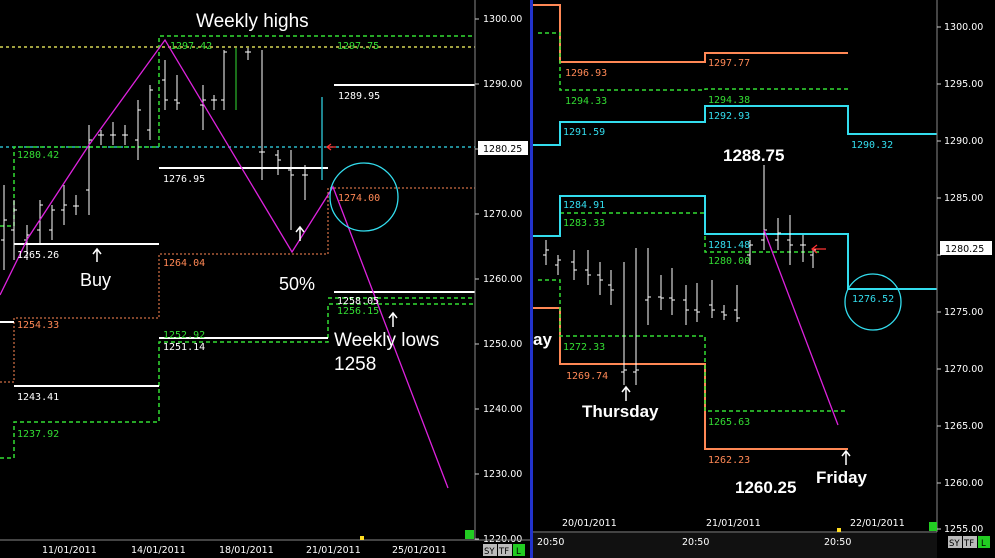  I want to click on left-y-tick-1270: 1270.00, so click(502, 214).